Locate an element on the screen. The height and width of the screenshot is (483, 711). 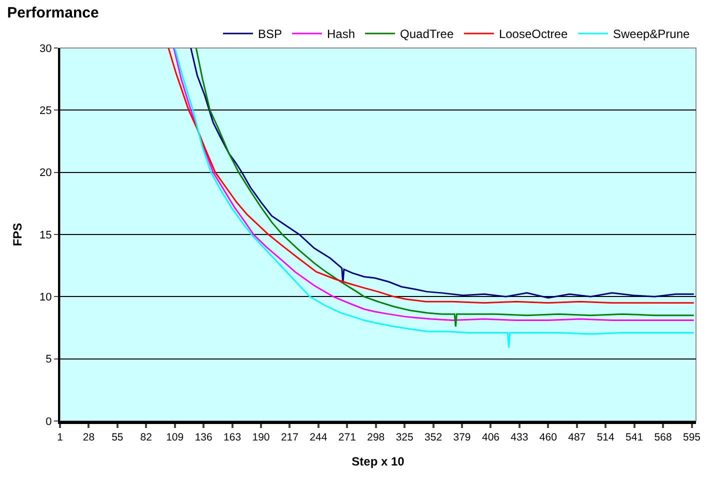
x-axis-title: Step x 10 is located at coordinates (378, 461).